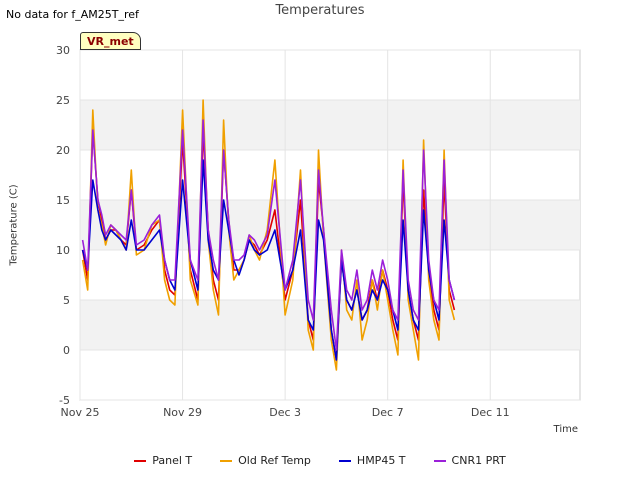  Describe the element at coordinates (110, 41) in the screenshot. I see `station-badge: VR_met` at that location.